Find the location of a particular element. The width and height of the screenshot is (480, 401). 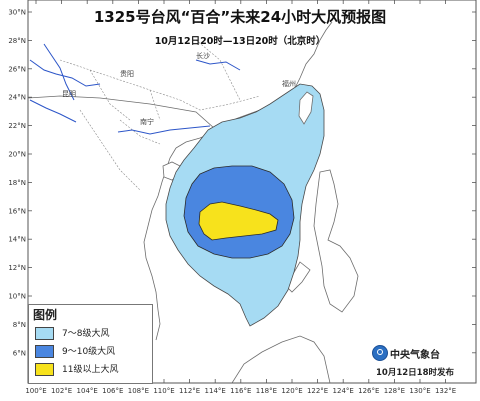

lon-tick-label: 116°E is located at coordinates (240, 391).